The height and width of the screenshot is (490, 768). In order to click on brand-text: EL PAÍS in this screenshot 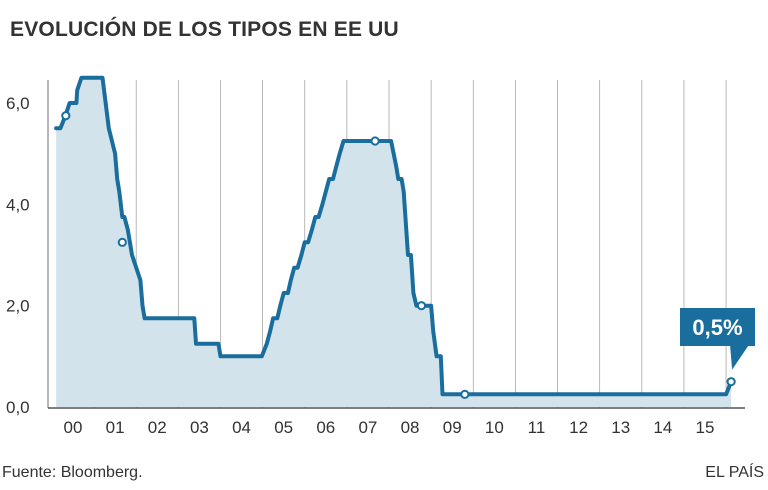, I will do `click(734, 472)`.